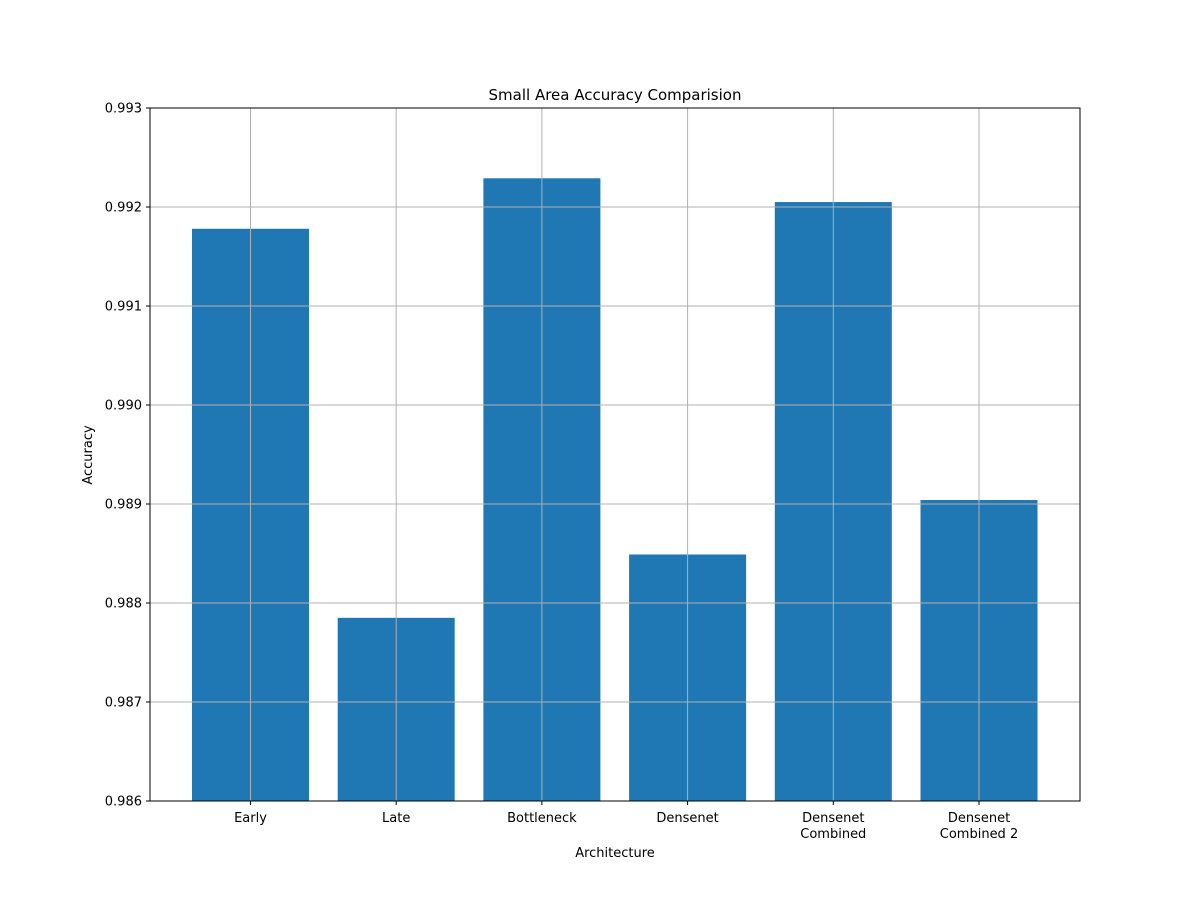 This screenshot has height=900, width=1200. Describe the element at coordinates (123, 406) in the screenshot. I see `y-tick-label: 0.990` at that location.